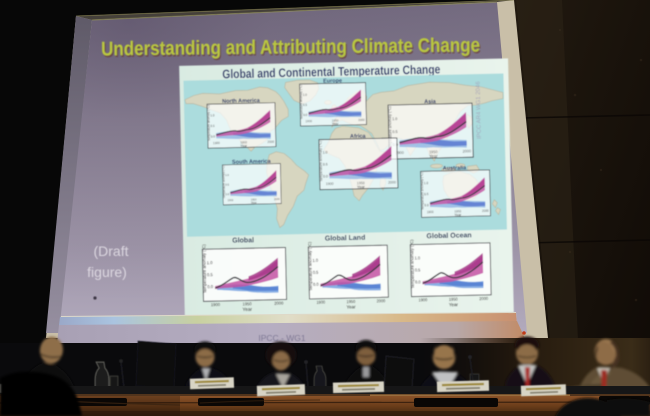 The width and height of the screenshot is (650, 416). I want to click on svg-text: Global, so click(243, 240).